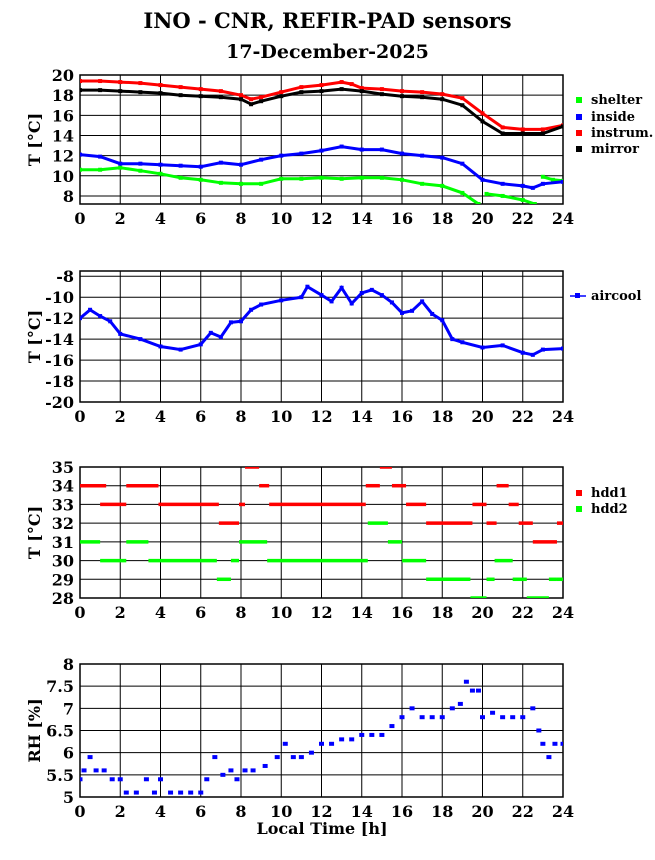 This screenshot has height=860, width=655. What do you see at coordinates (68, 797) in the screenshot?
I see `y-tick-label: 5` at bounding box center [68, 797].